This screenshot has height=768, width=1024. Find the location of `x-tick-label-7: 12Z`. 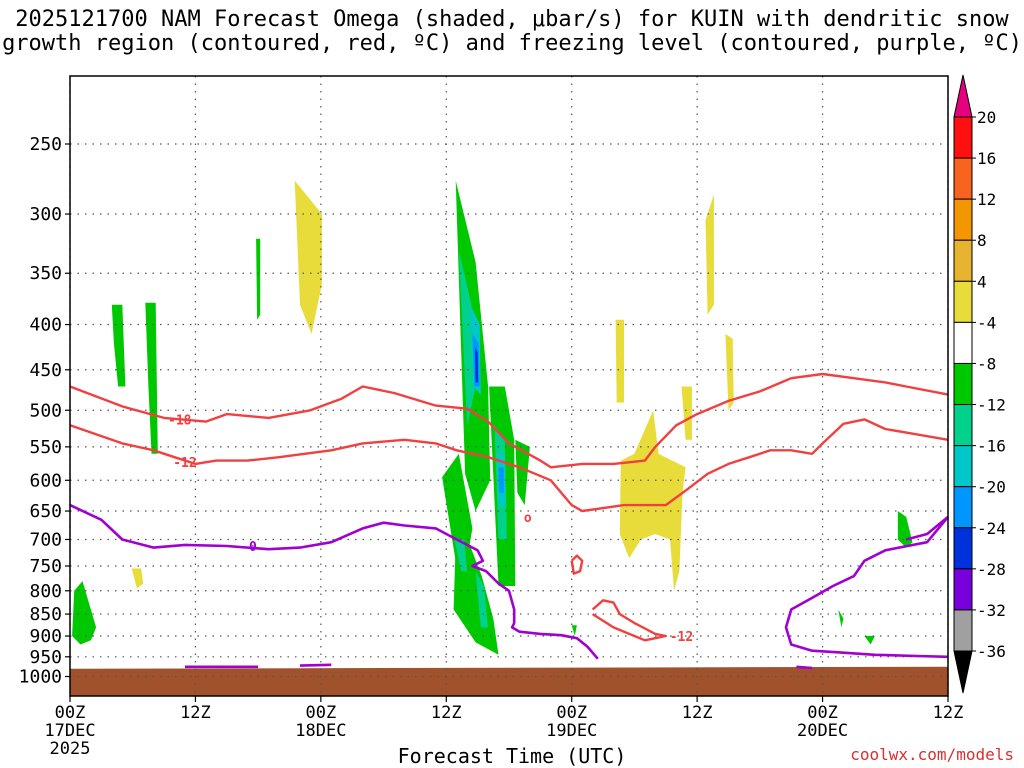

x-tick-label-7: 12Z is located at coordinates (948, 713).